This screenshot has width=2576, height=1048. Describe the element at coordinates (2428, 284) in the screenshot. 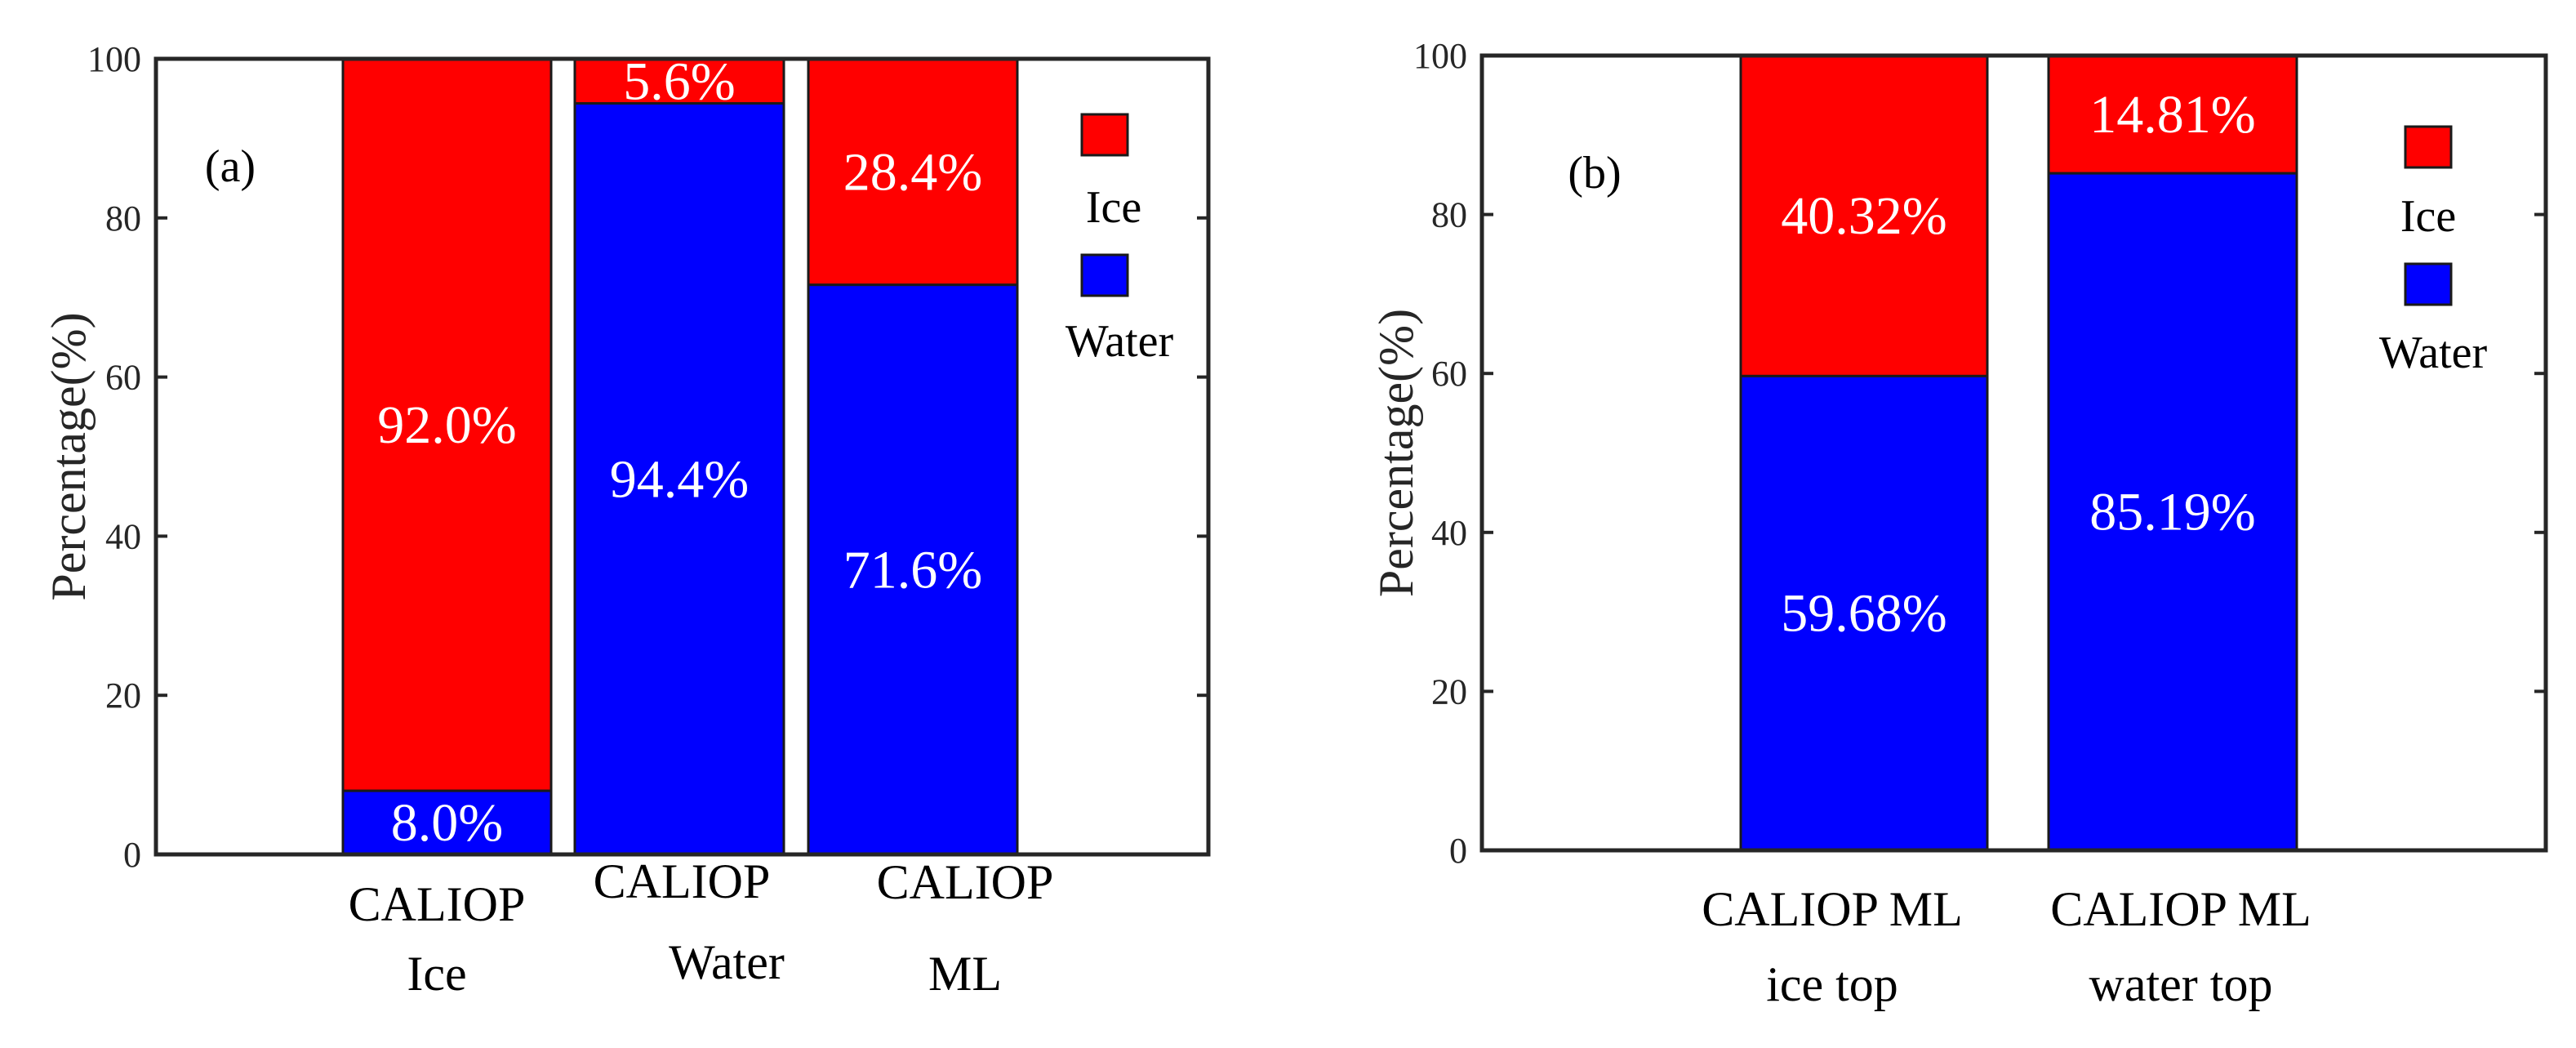

I see `panel-b-legend-water-swatch` at that location.